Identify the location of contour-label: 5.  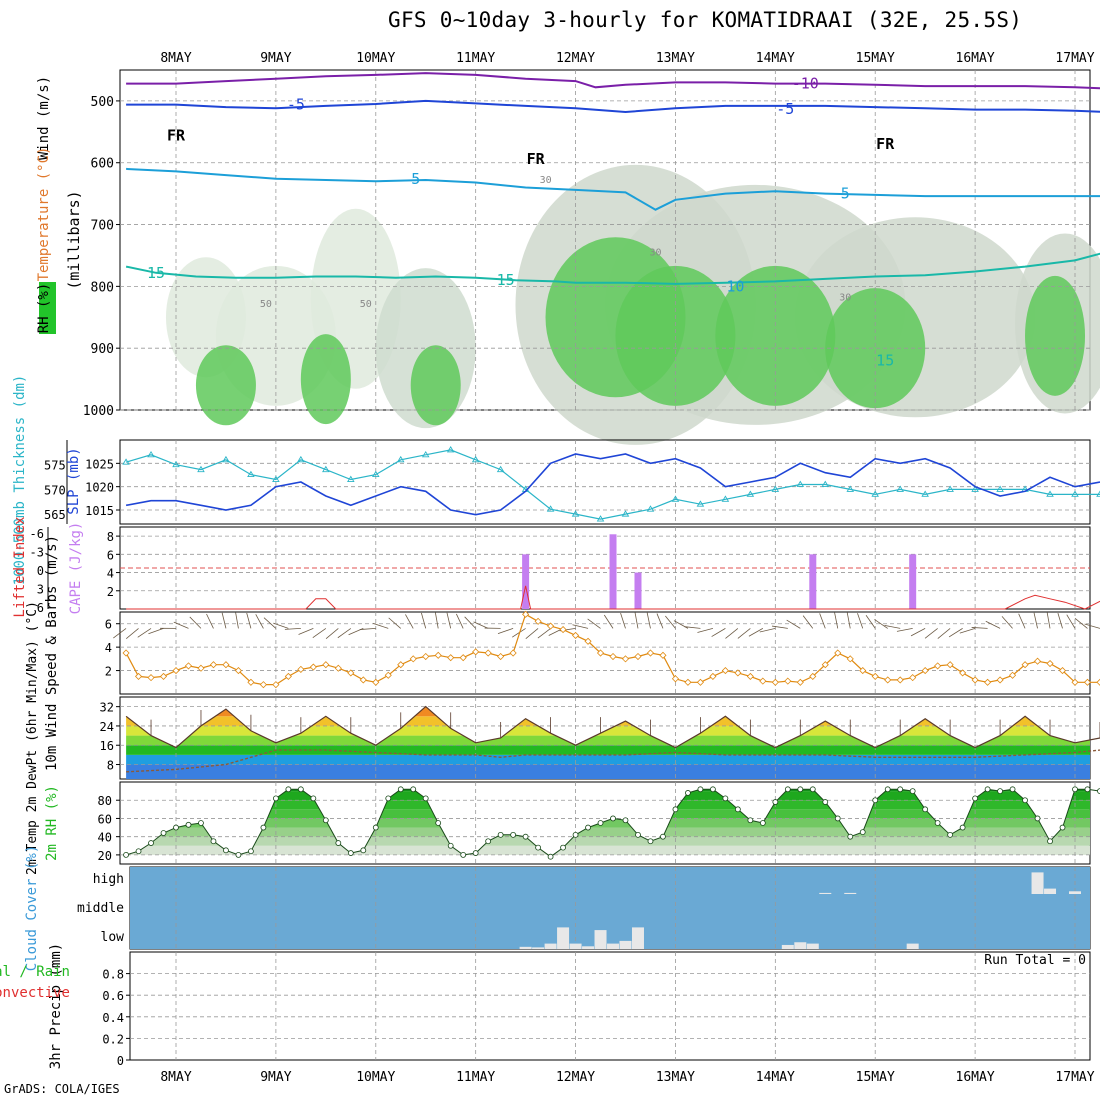
(415, 179).